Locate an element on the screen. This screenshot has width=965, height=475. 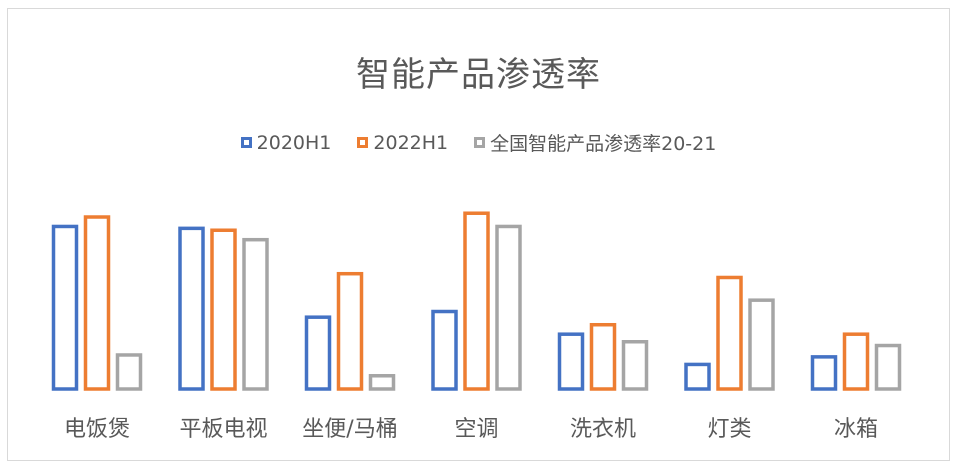
chart-title: 智能产品渗透率 is located at coordinates (478, 75).